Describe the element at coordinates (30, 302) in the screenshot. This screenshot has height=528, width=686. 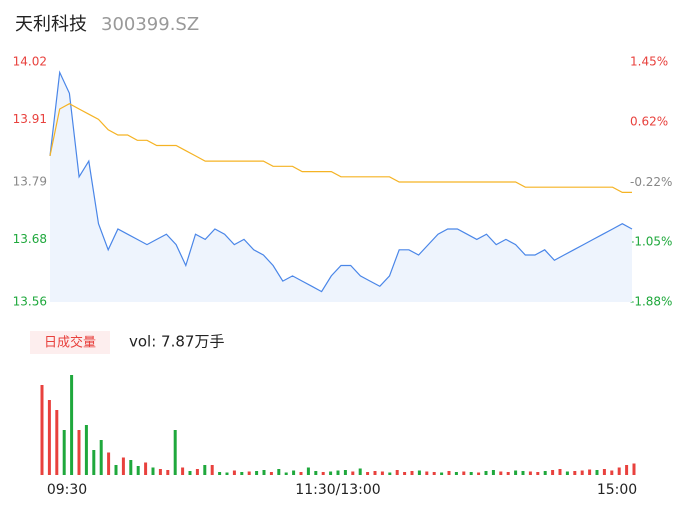
I see `y-tick-label: 13.56` at that location.